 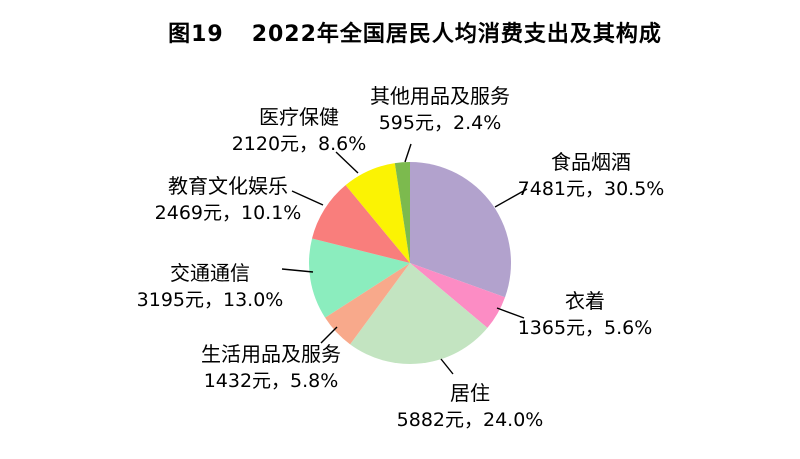 What do you see at coordinates (591, 189) in the screenshot?
I see `slice-value: 7481元，30.5%` at bounding box center [591, 189].